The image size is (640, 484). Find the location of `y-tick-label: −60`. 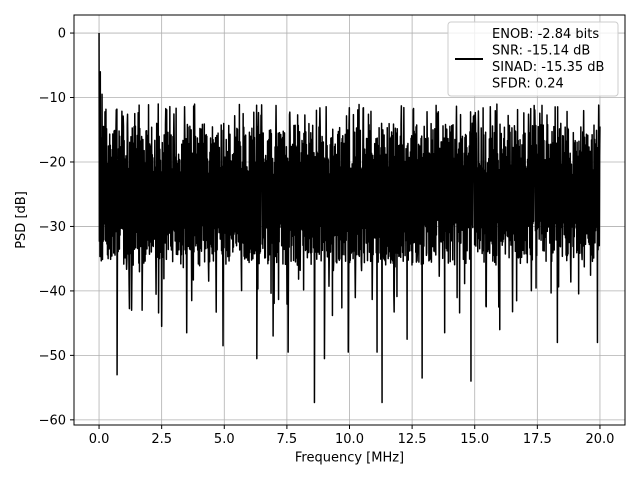

y-tick-label: −60 is located at coordinates (52, 420).